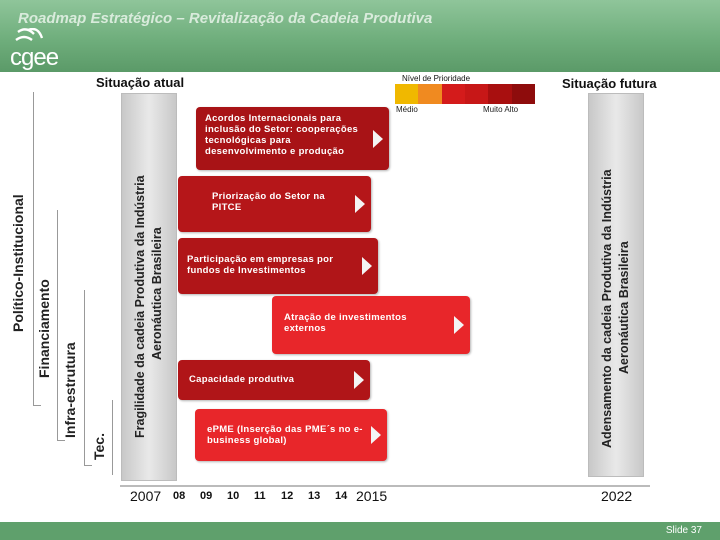  What do you see at coordinates (385, 486) in the screenshot?
I see `timeline-axis` at bounding box center [385, 486].